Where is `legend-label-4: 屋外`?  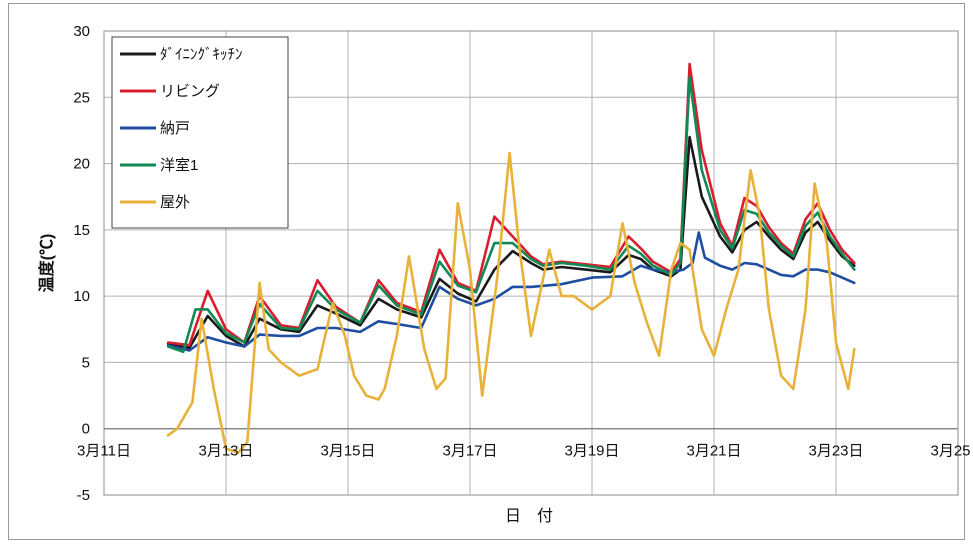
legend-label-4: 屋外 is located at coordinates (175, 202).